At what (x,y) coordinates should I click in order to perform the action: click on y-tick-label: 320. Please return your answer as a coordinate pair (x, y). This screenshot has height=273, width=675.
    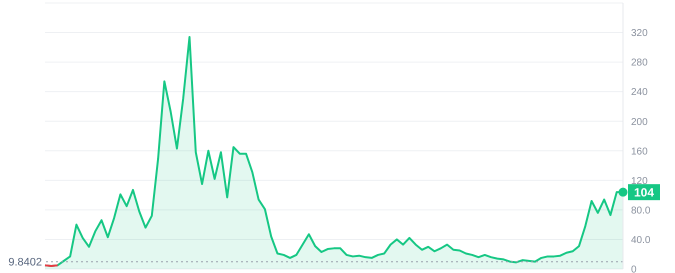
    Looking at the image, I should click on (639, 34).